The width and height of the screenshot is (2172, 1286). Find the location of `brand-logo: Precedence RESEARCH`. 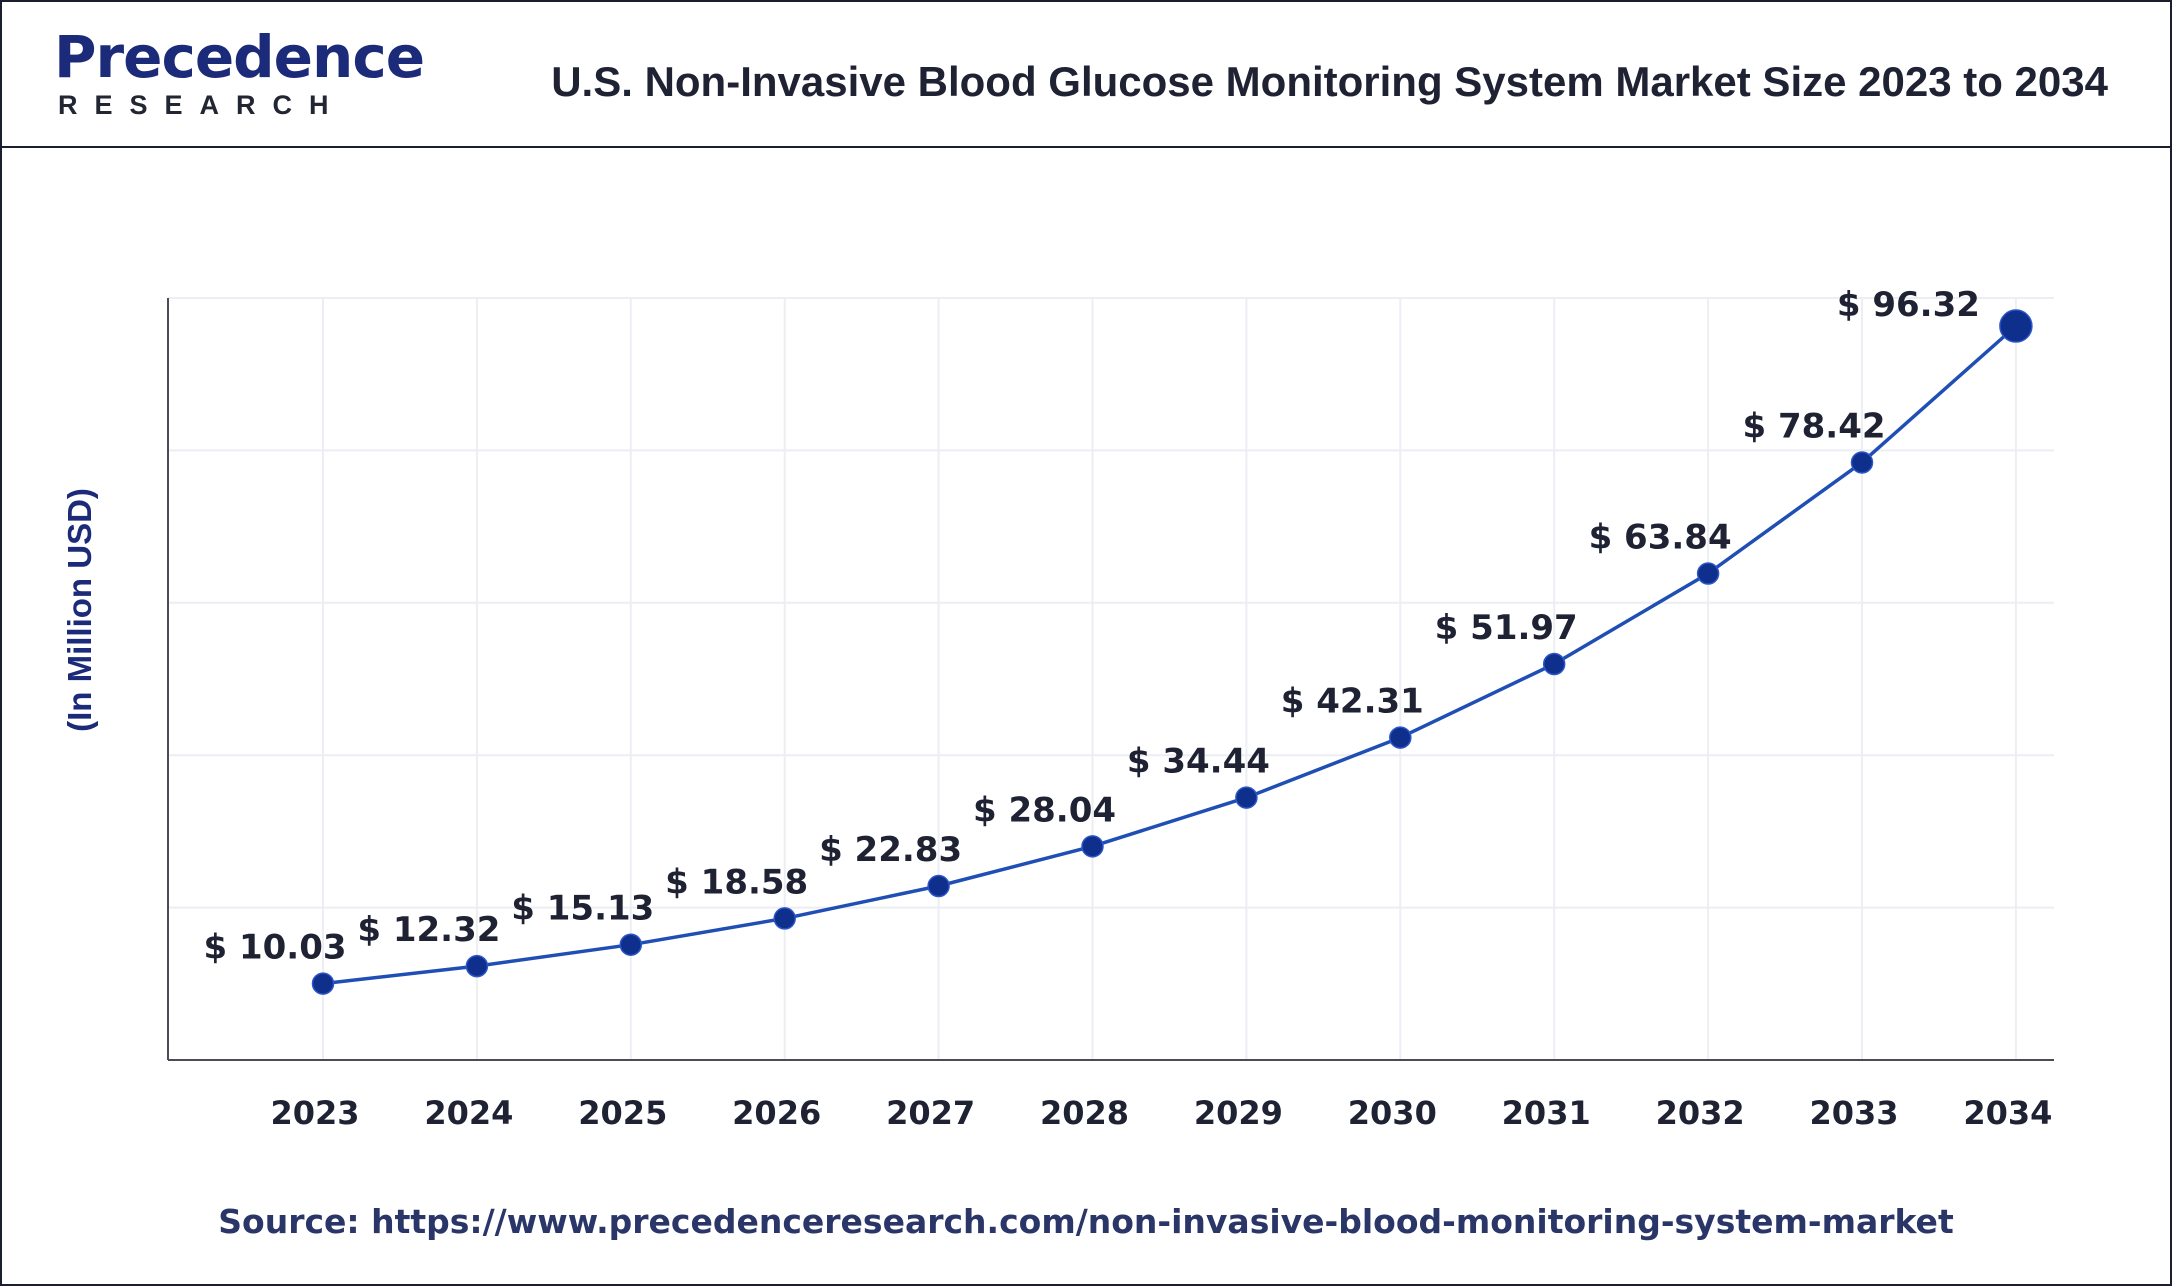

brand-logo: Precedence RESEARCH is located at coordinates (239, 77).